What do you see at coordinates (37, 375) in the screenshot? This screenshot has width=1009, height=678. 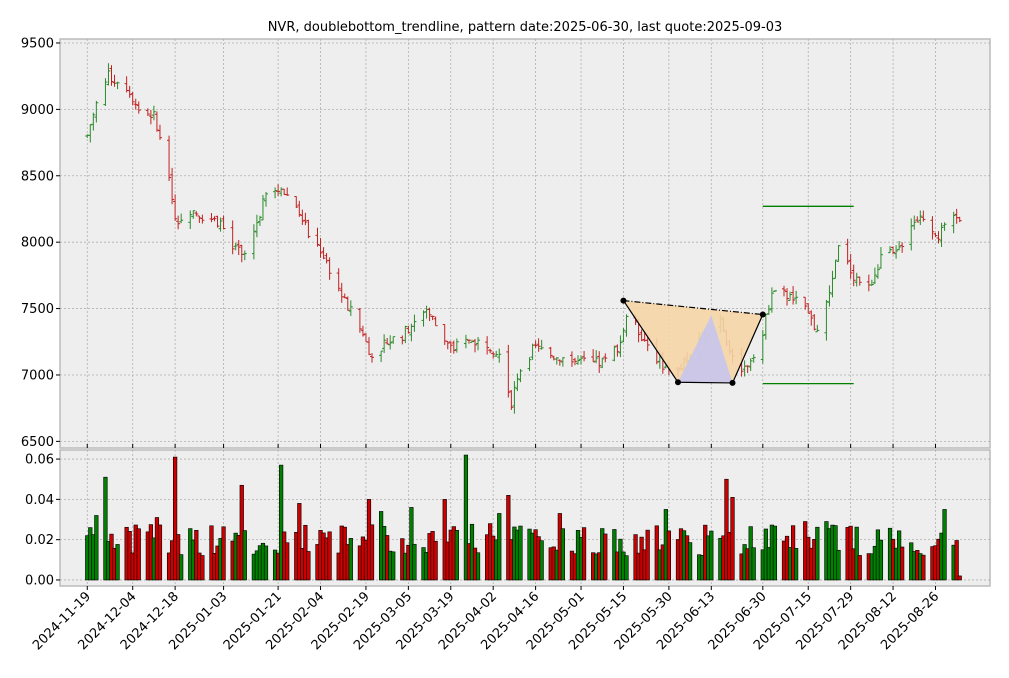 I see `price-y-tick-label: 7000` at bounding box center [37, 375].